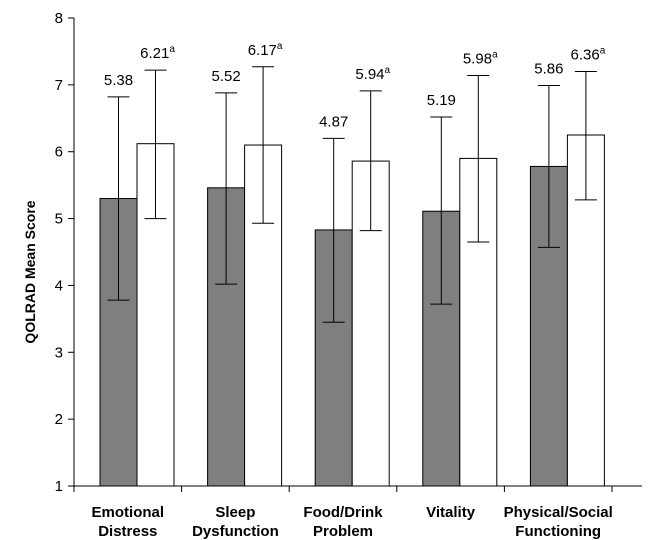 Image resolution: width=653 pixels, height=540 pixels. Describe the element at coordinates (225, 76) in the screenshot. I see `data-label: 5.52` at that location.